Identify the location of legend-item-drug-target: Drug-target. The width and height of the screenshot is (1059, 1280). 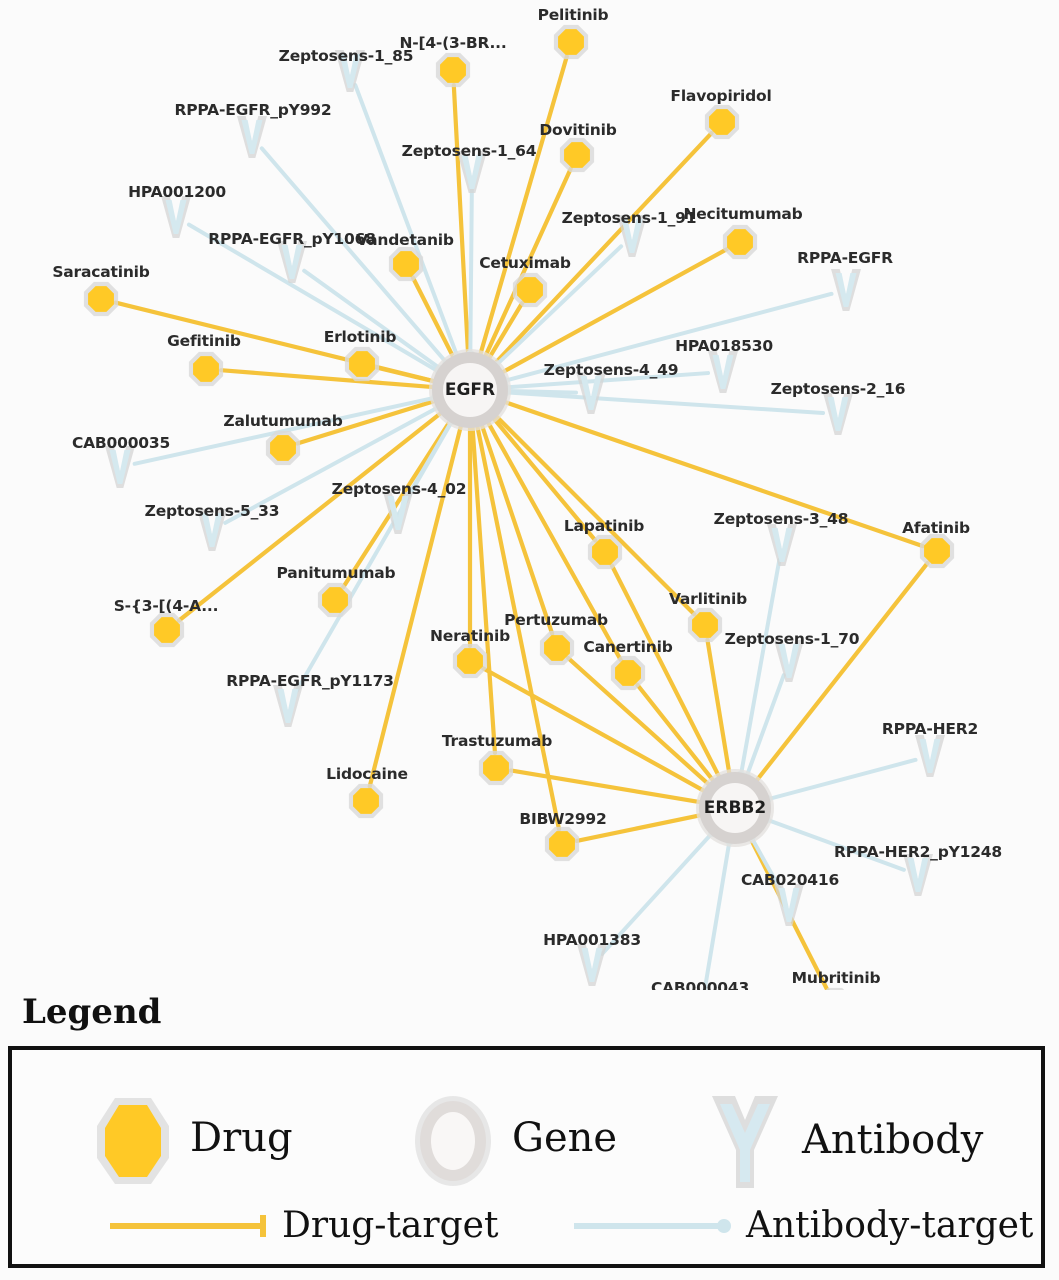
(303, 1226).